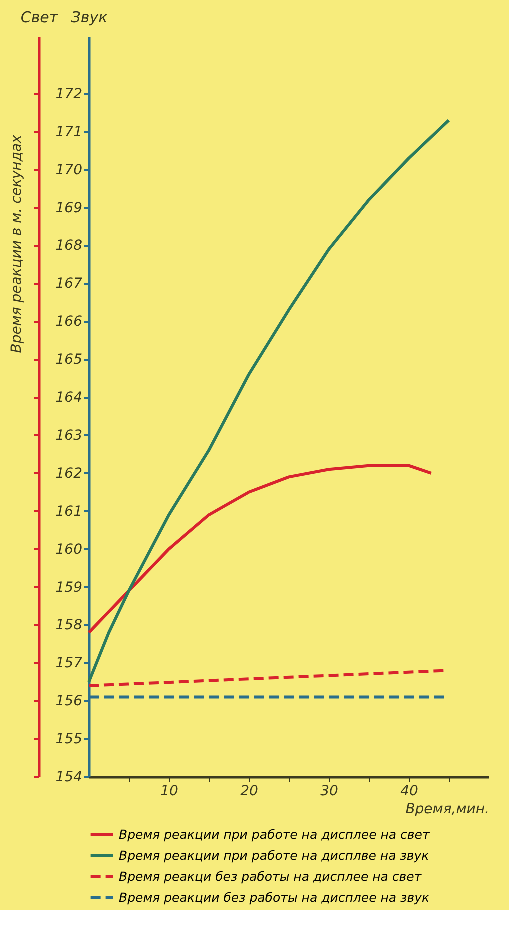 The width and height of the screenshot is (518, 926). What do you see at coordinates (40, 17) in the screenshot?
I see `y2-axis-title: Свет` at bounding box center [40, 17].